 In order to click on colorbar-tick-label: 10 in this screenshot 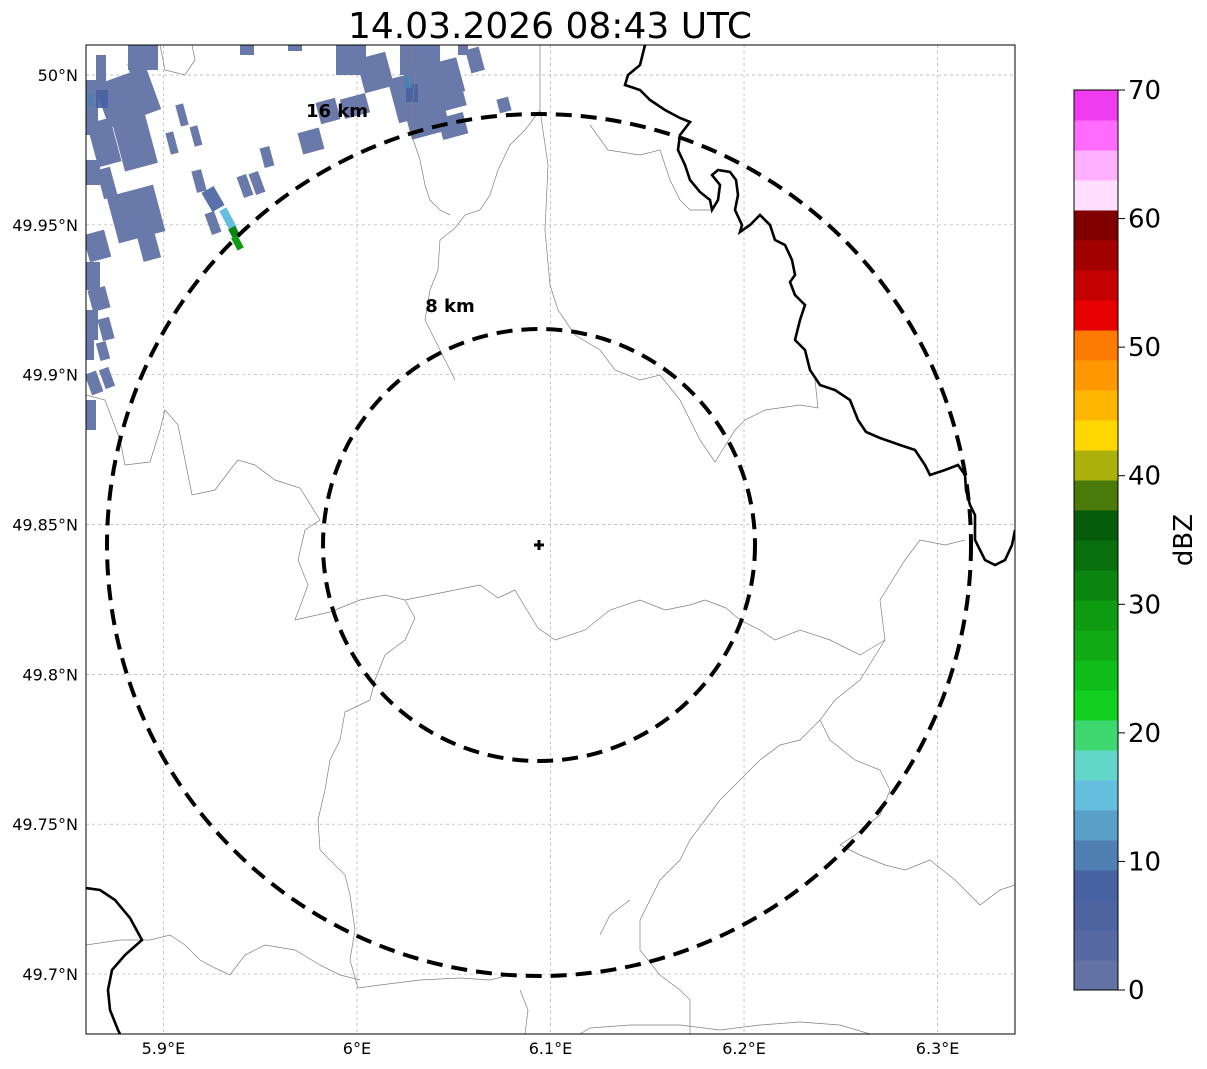, I will do `click(1144, 862)`.